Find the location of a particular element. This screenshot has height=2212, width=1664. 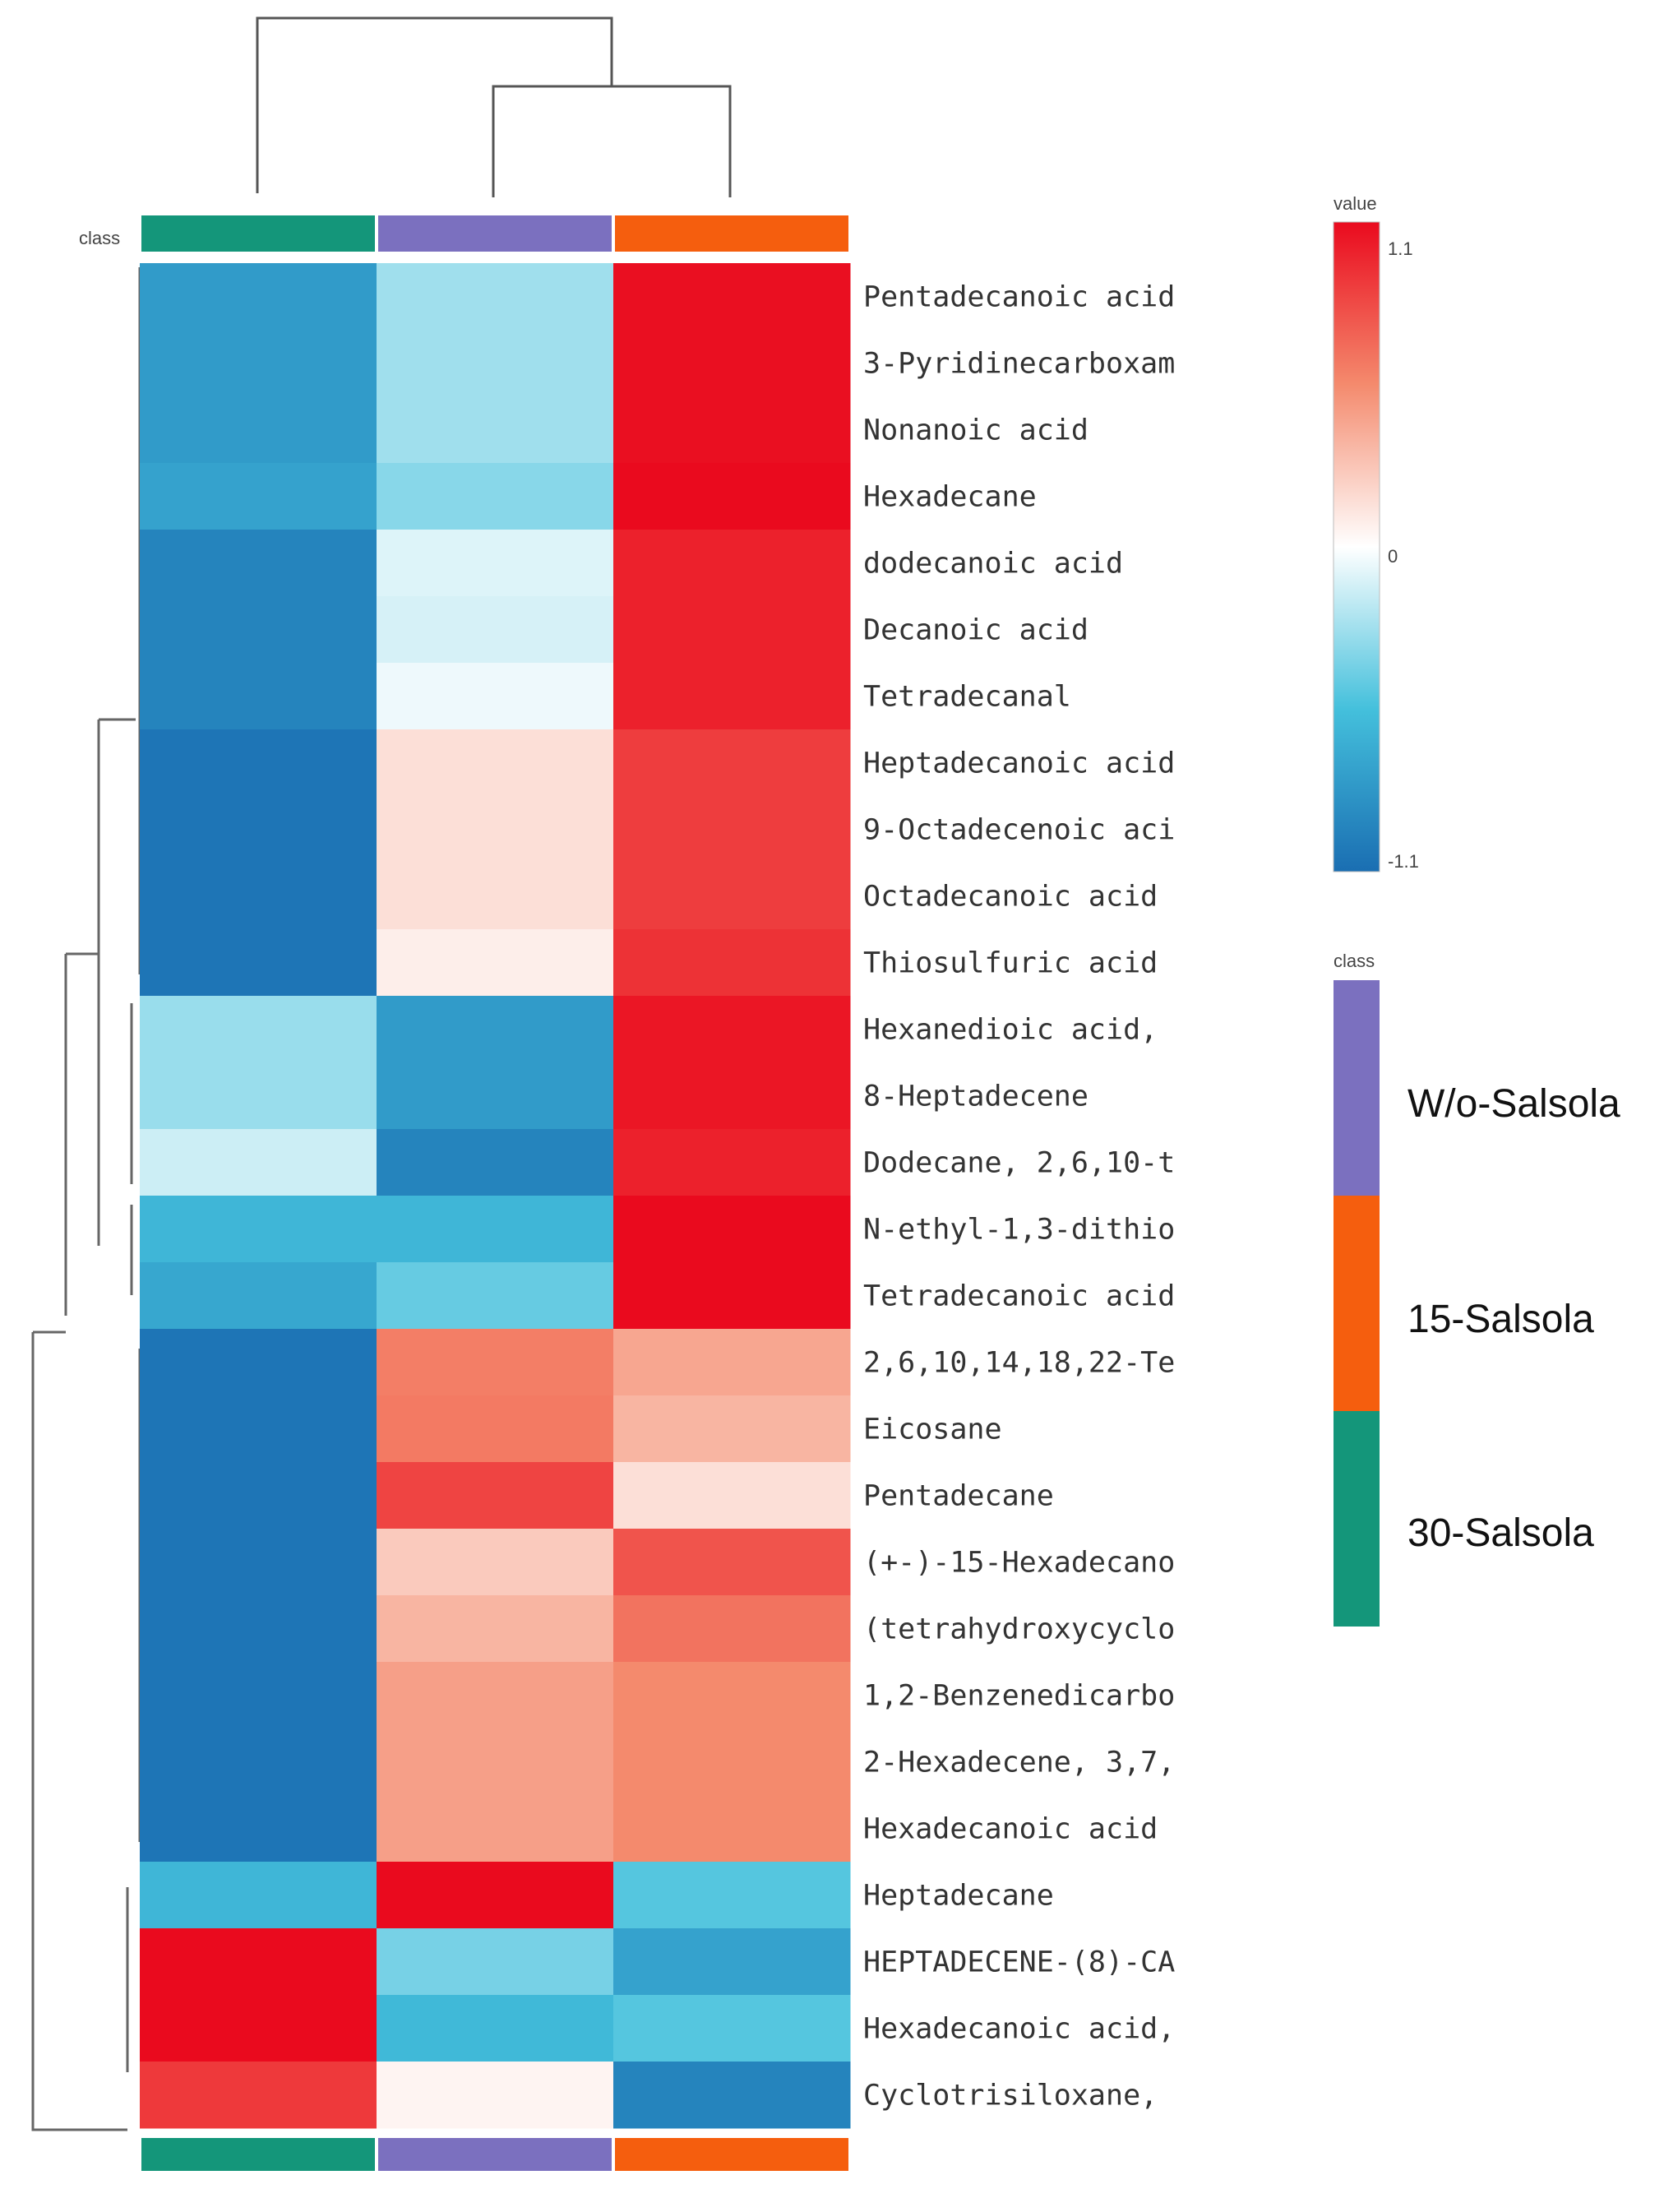

row-label: Hexadecane is located at coordinates (950, 497).